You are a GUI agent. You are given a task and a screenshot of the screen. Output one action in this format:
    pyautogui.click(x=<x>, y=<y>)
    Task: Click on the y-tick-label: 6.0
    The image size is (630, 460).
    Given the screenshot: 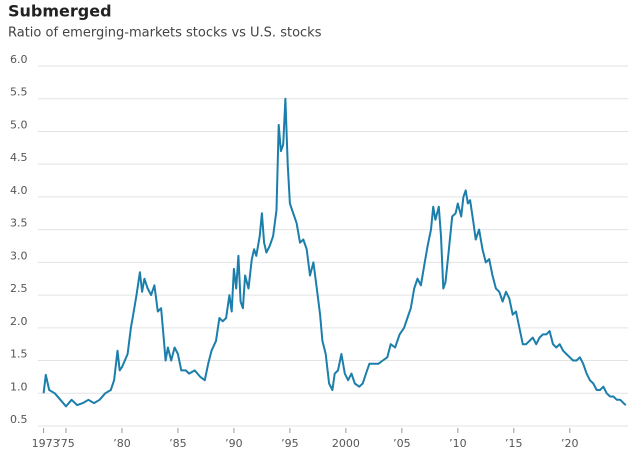 What is the action you would take?
    pyautogui.click(x=19, y=59)
    